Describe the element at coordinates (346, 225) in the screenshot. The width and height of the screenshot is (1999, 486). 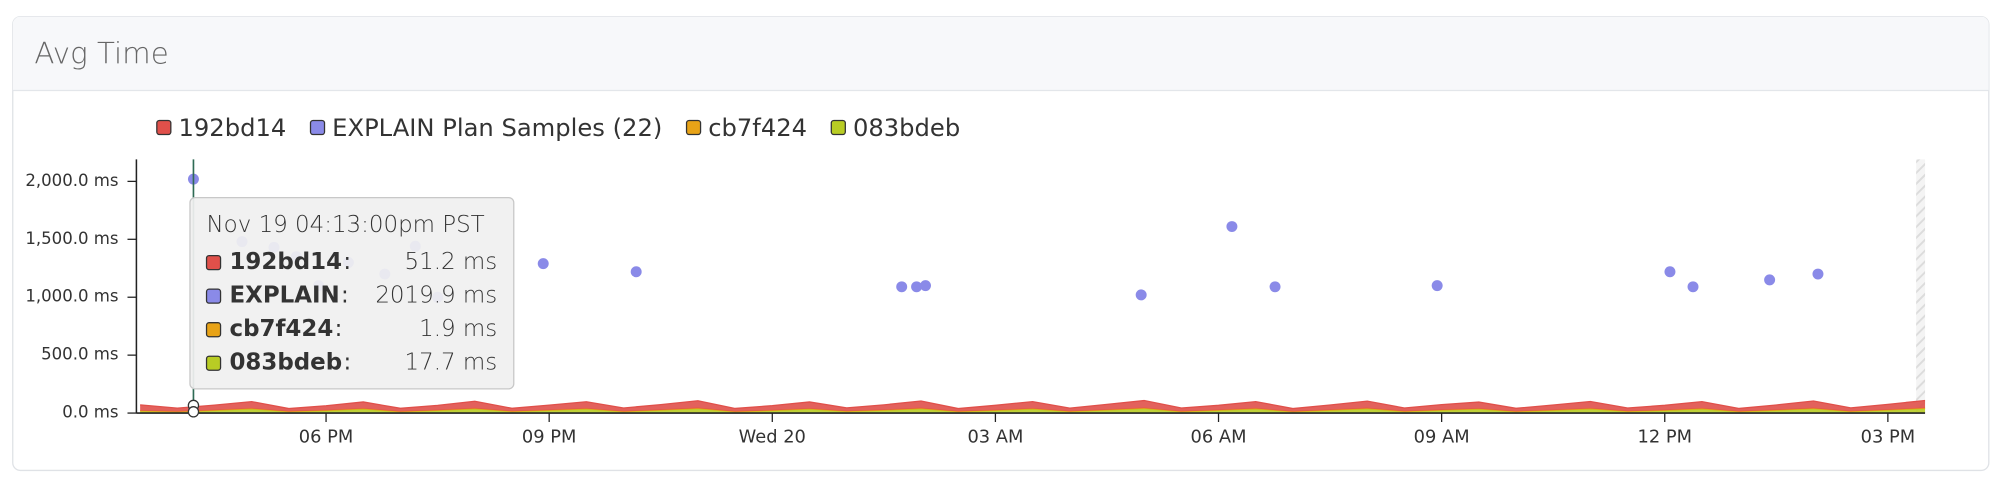
I see `tooltip-title: Nov 19 04:13:00pm PST` at that location.